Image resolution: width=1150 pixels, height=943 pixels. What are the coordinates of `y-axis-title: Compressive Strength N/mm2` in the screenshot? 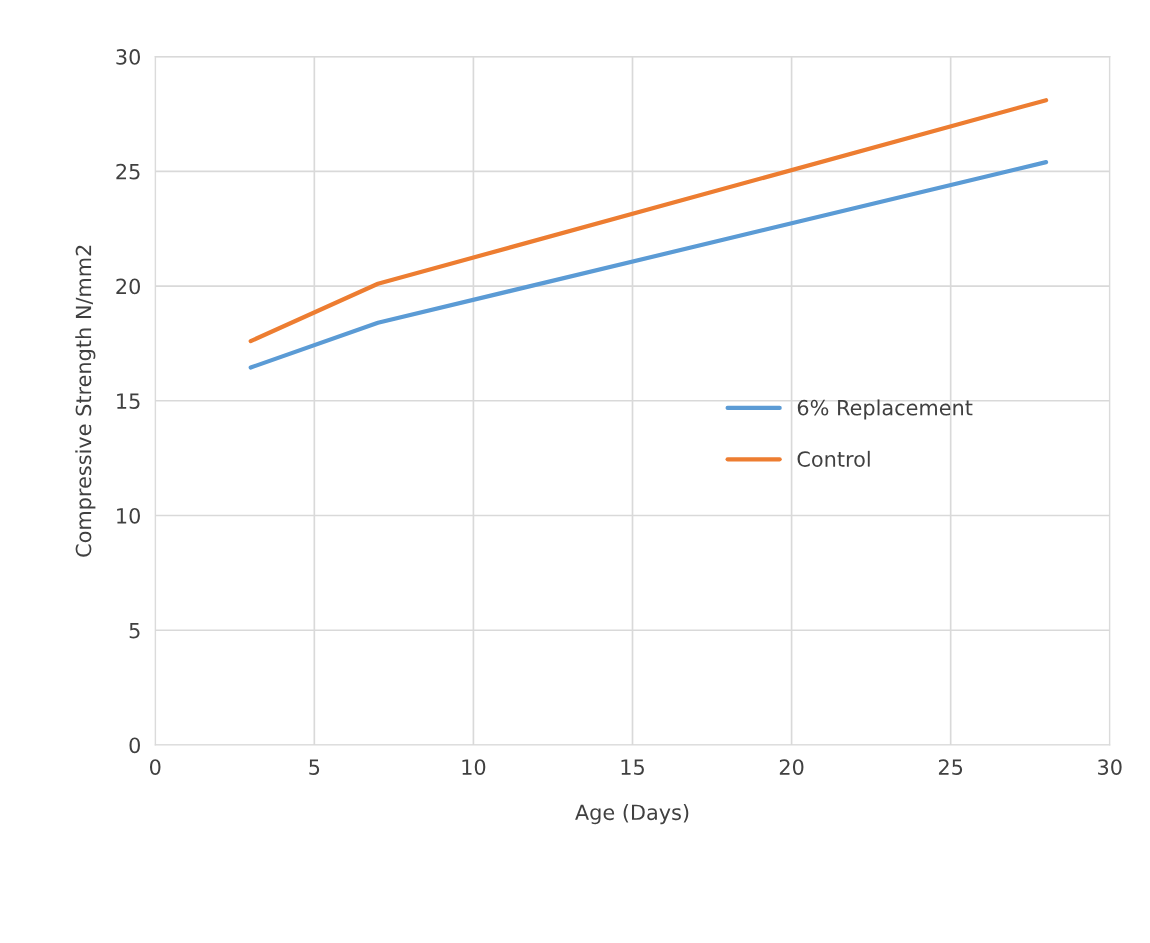 It's located at (85, 401).